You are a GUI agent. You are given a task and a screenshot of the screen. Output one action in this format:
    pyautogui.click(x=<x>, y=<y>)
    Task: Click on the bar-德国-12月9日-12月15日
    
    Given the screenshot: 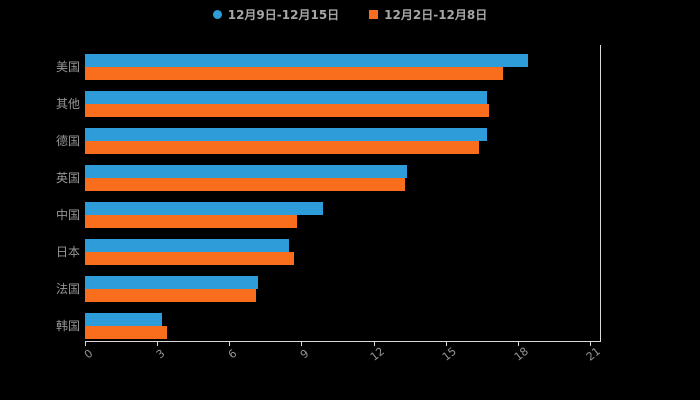 What is the action you would take?
    pyautogui.click(x=286, y=134)
    